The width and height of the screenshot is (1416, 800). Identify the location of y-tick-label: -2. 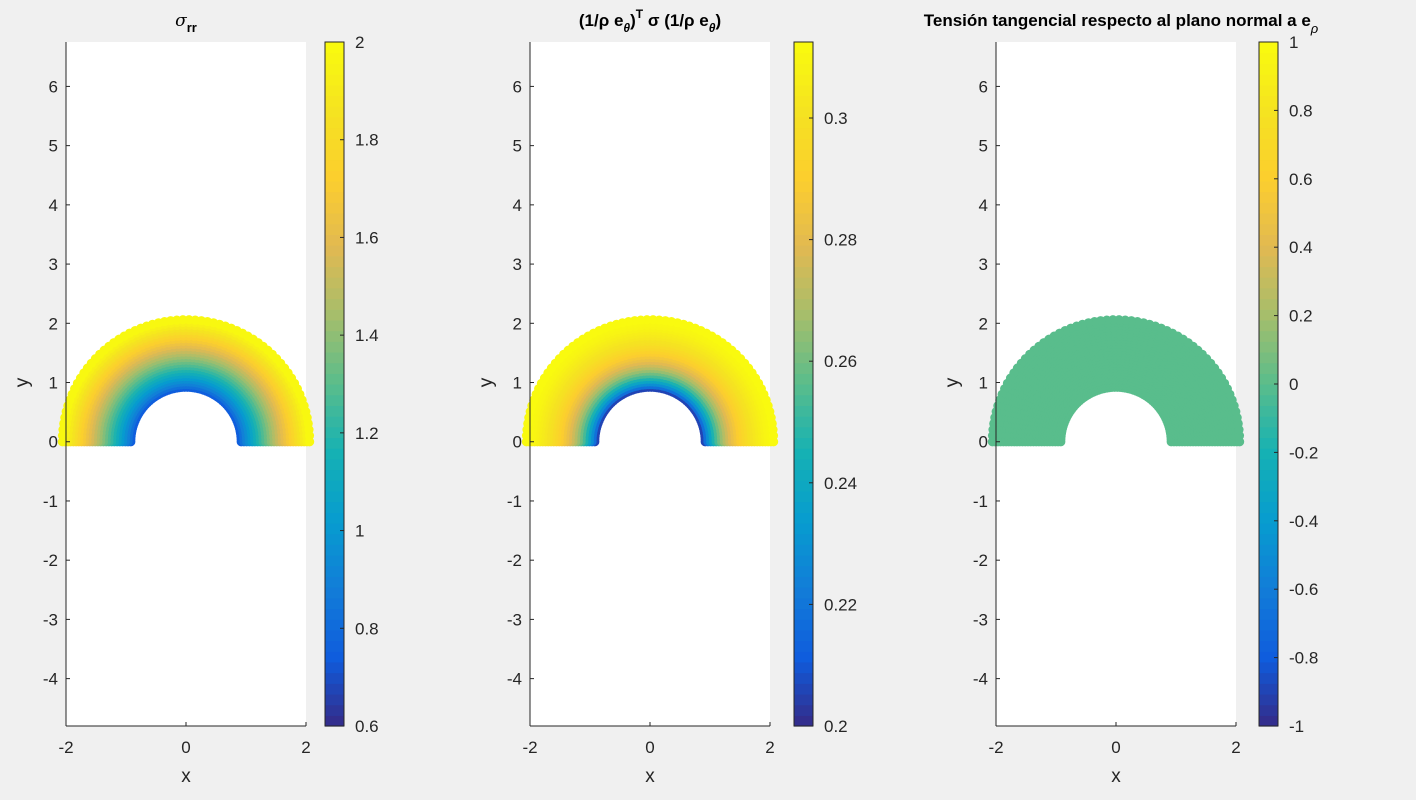
(514, 560).